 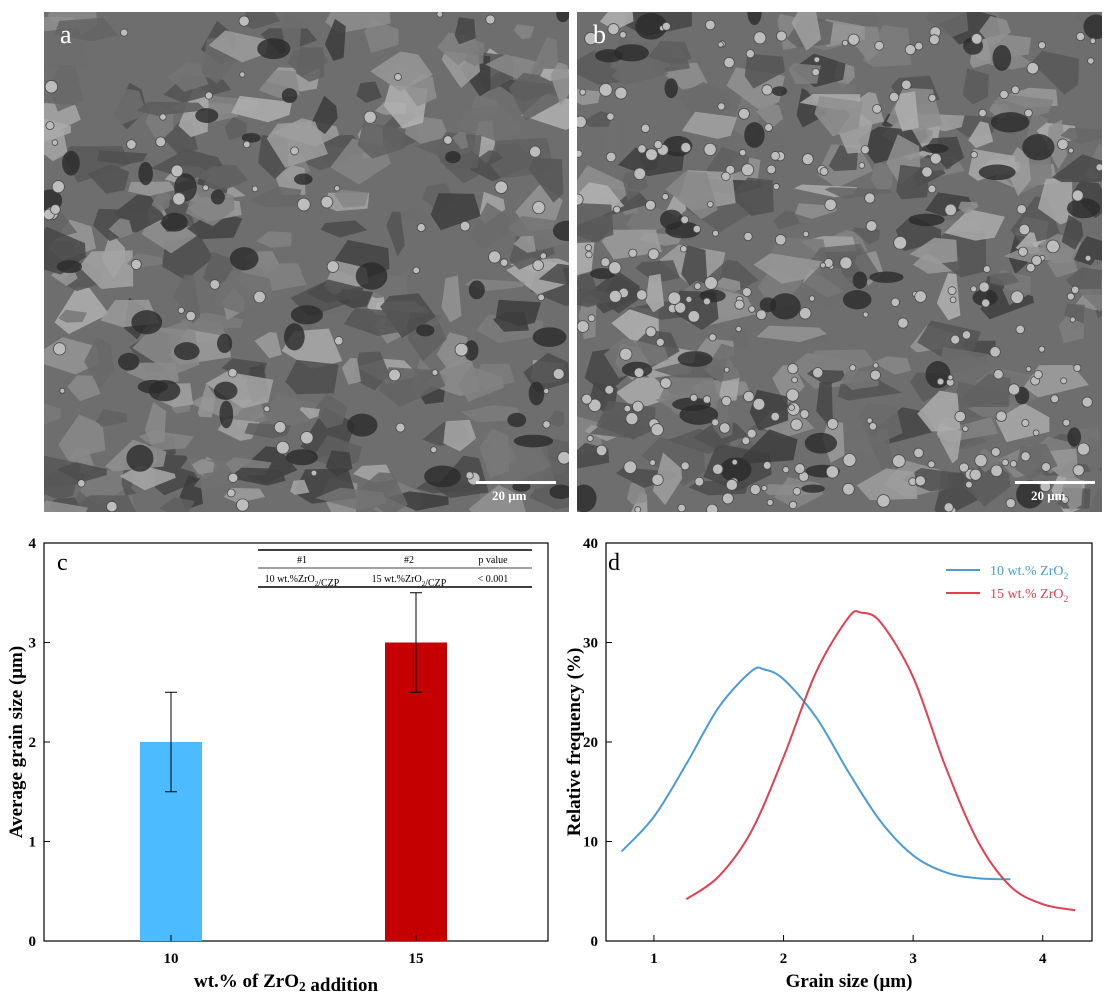 What do you see at coordinates (516, 482) in the screenshot?
I see `scale-bar-a` at bounding box center [516, 482].